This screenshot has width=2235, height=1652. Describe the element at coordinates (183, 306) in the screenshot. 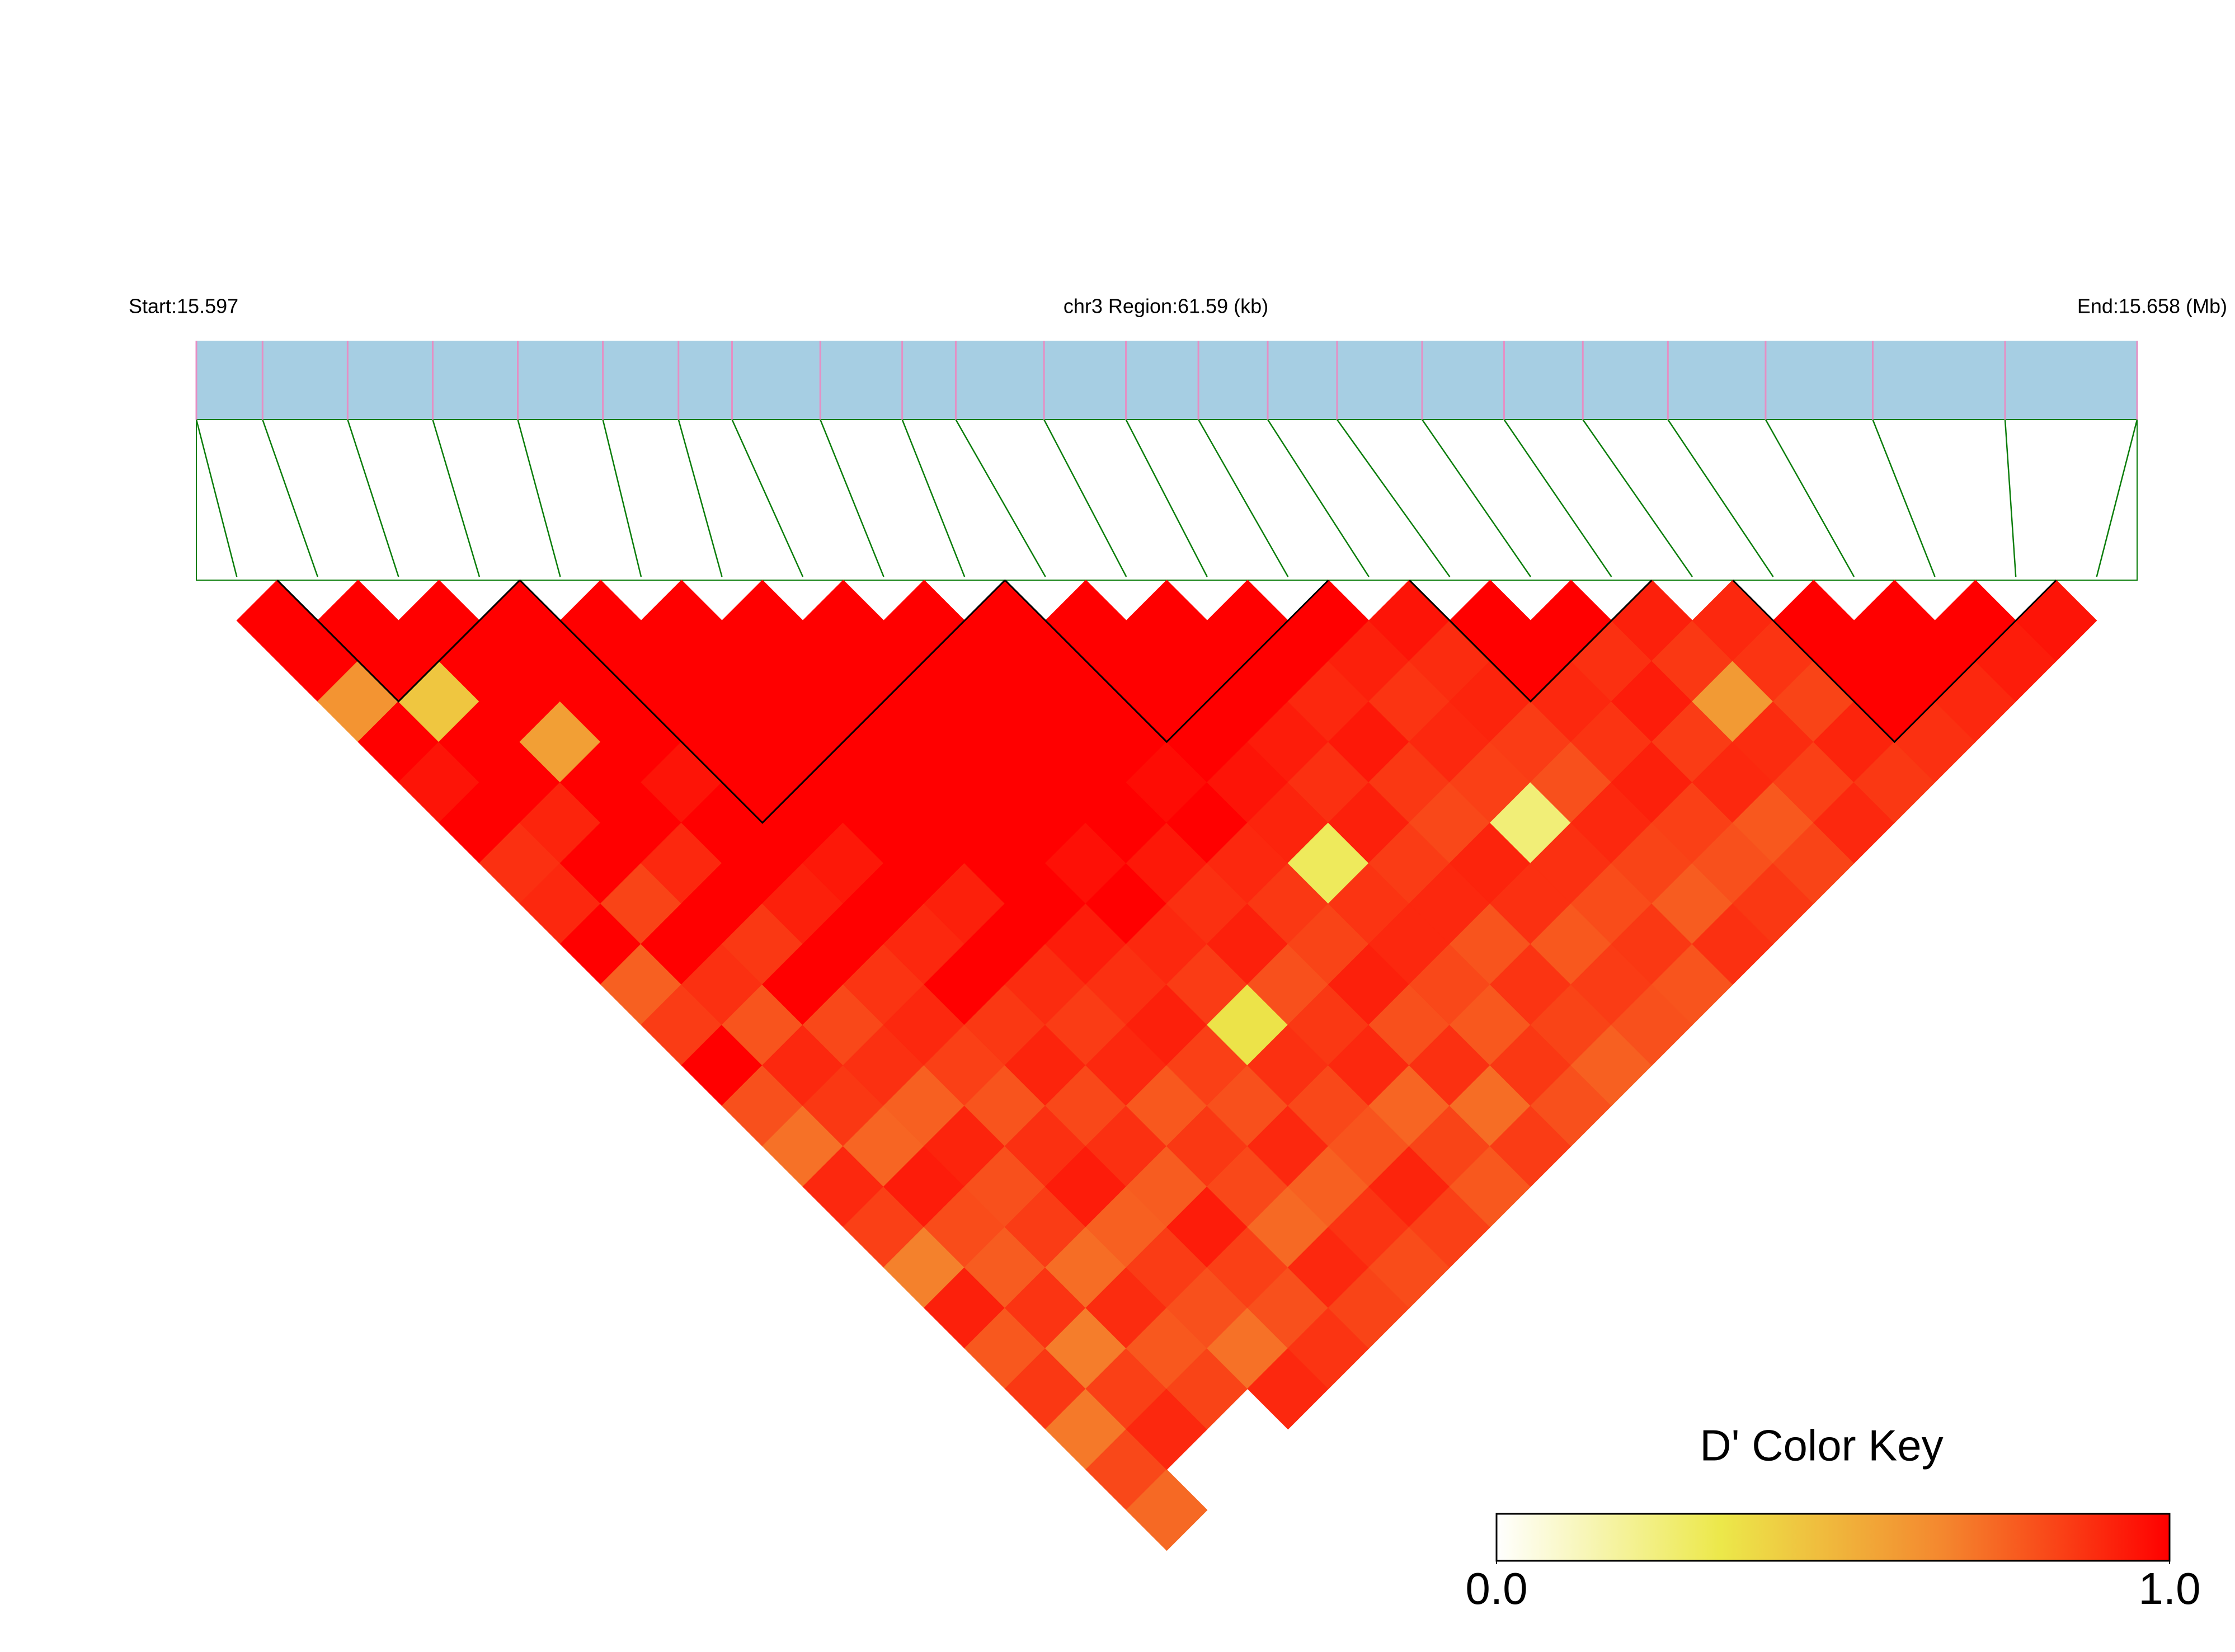

I see `start-label: Start:15.597` at that location.